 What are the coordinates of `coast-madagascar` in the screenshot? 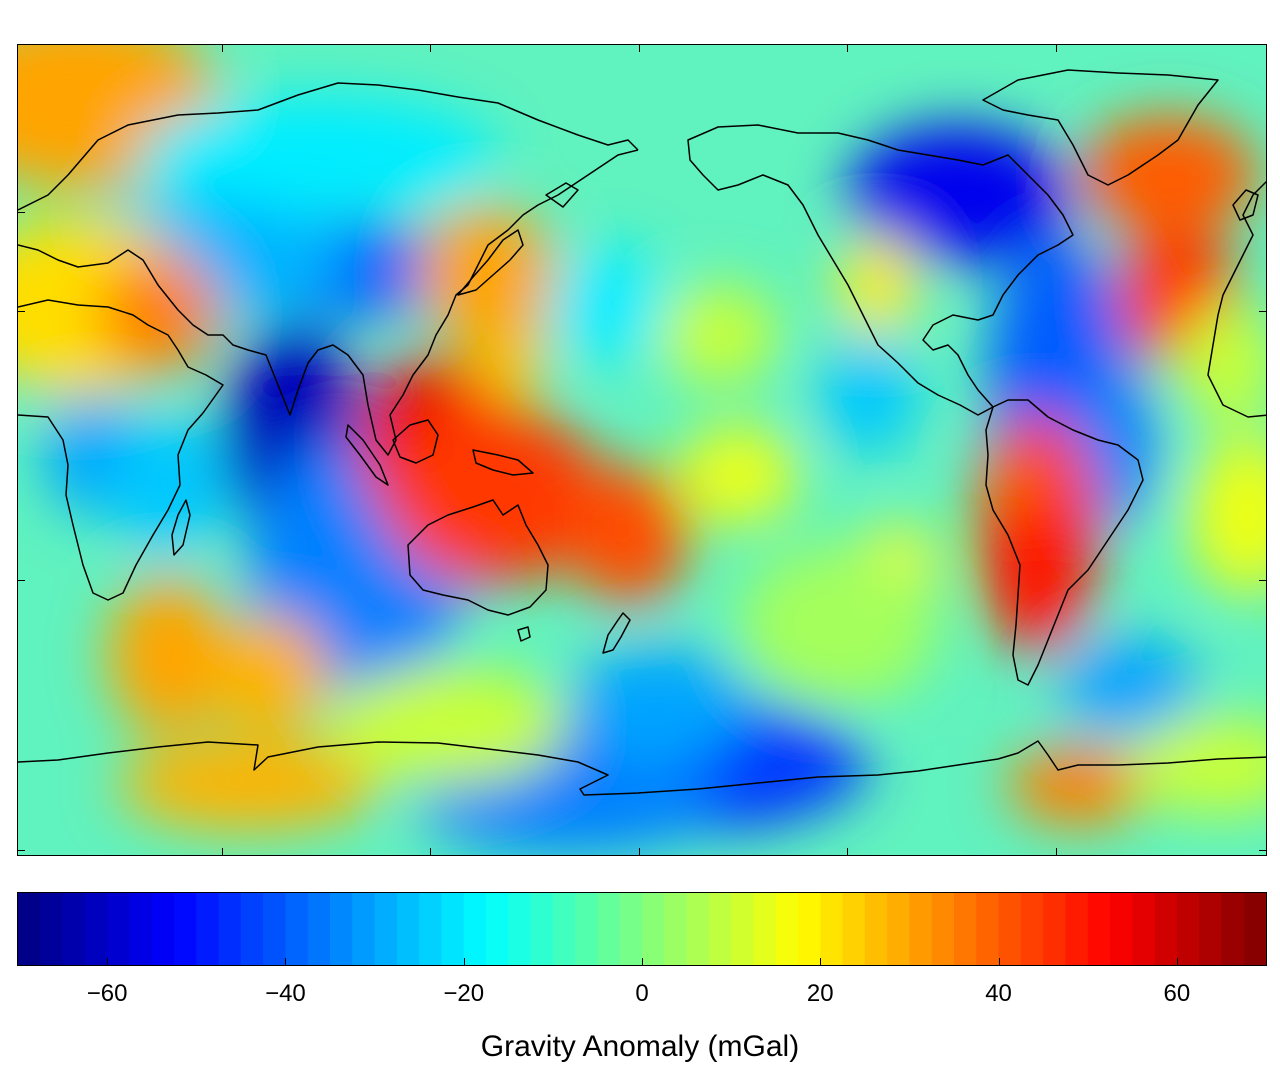 It's located at (181, 527).